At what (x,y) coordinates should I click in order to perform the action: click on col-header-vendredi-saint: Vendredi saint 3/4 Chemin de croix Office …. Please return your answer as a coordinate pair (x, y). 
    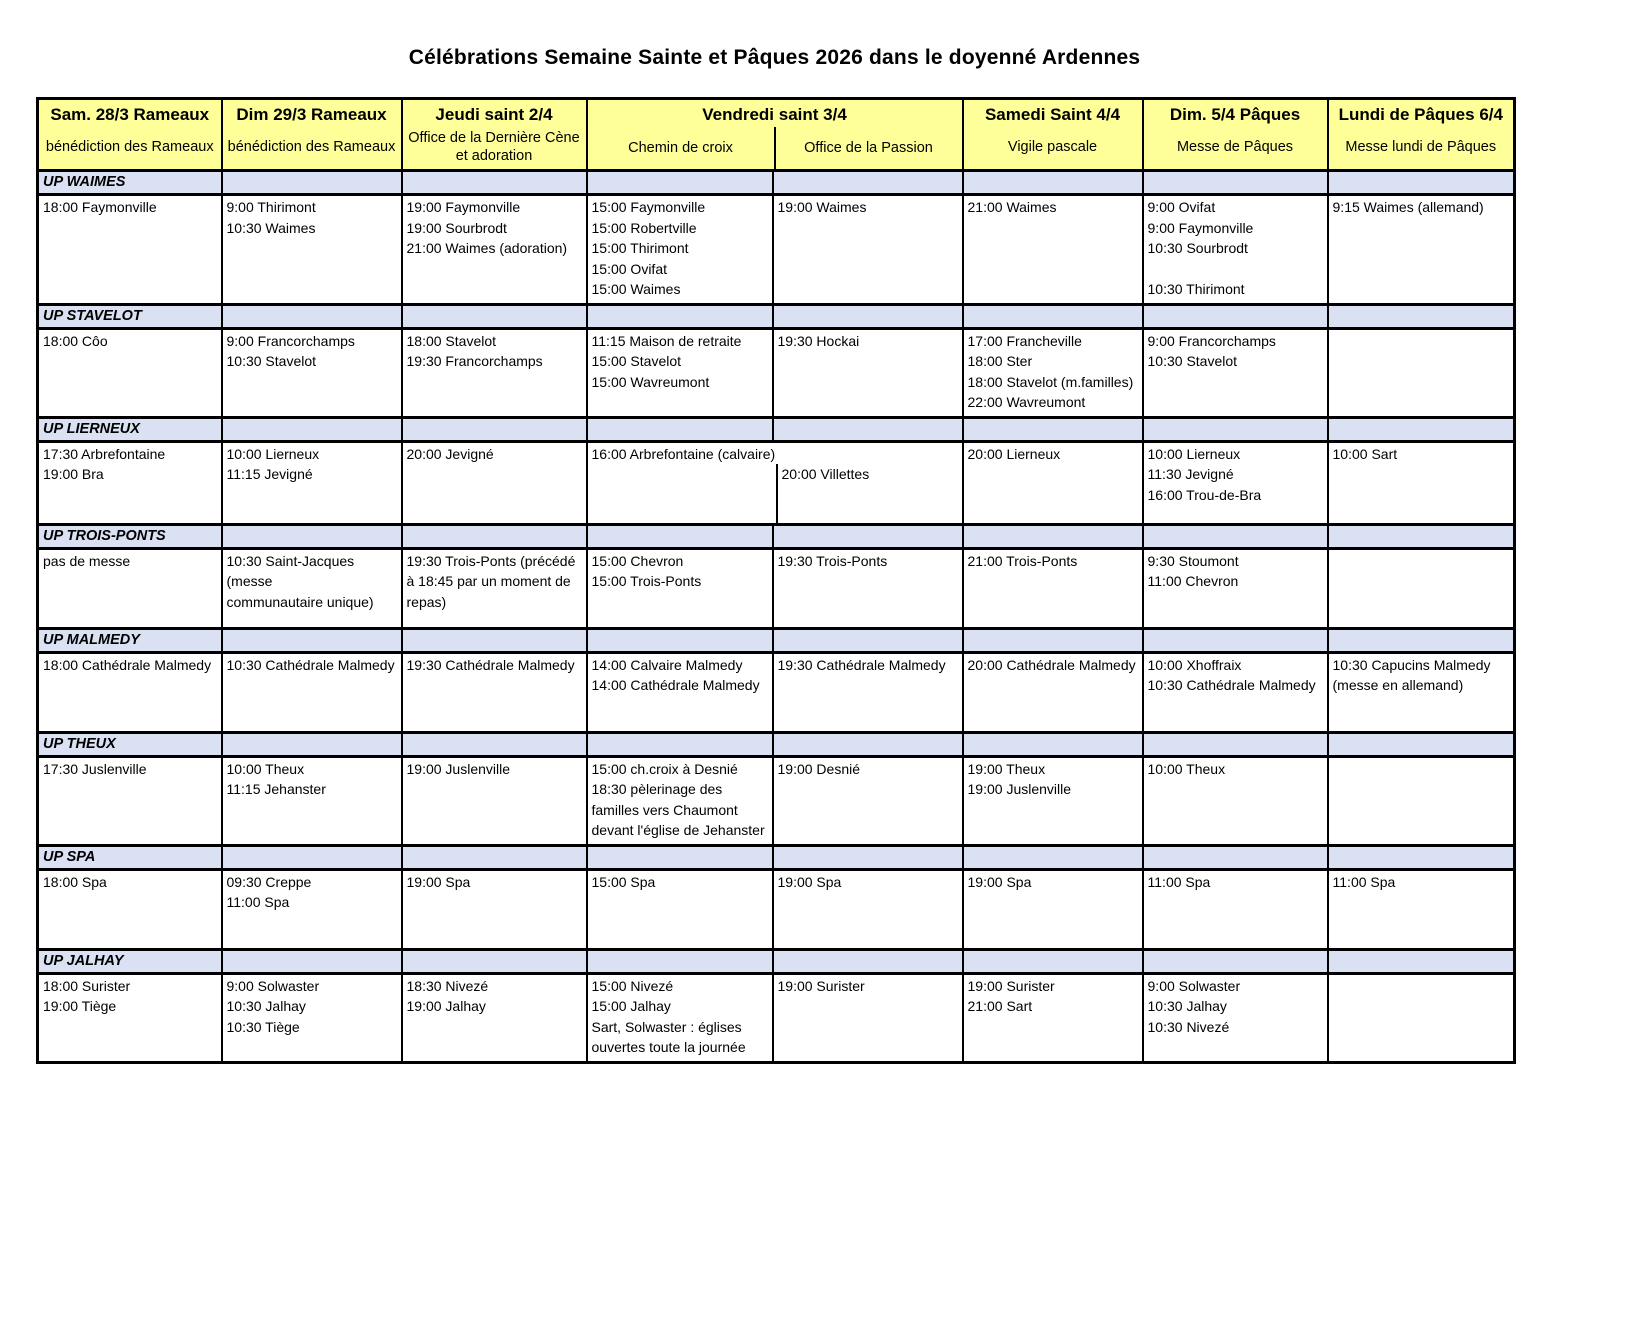
    Looking at the image, I should click on (774, 134).